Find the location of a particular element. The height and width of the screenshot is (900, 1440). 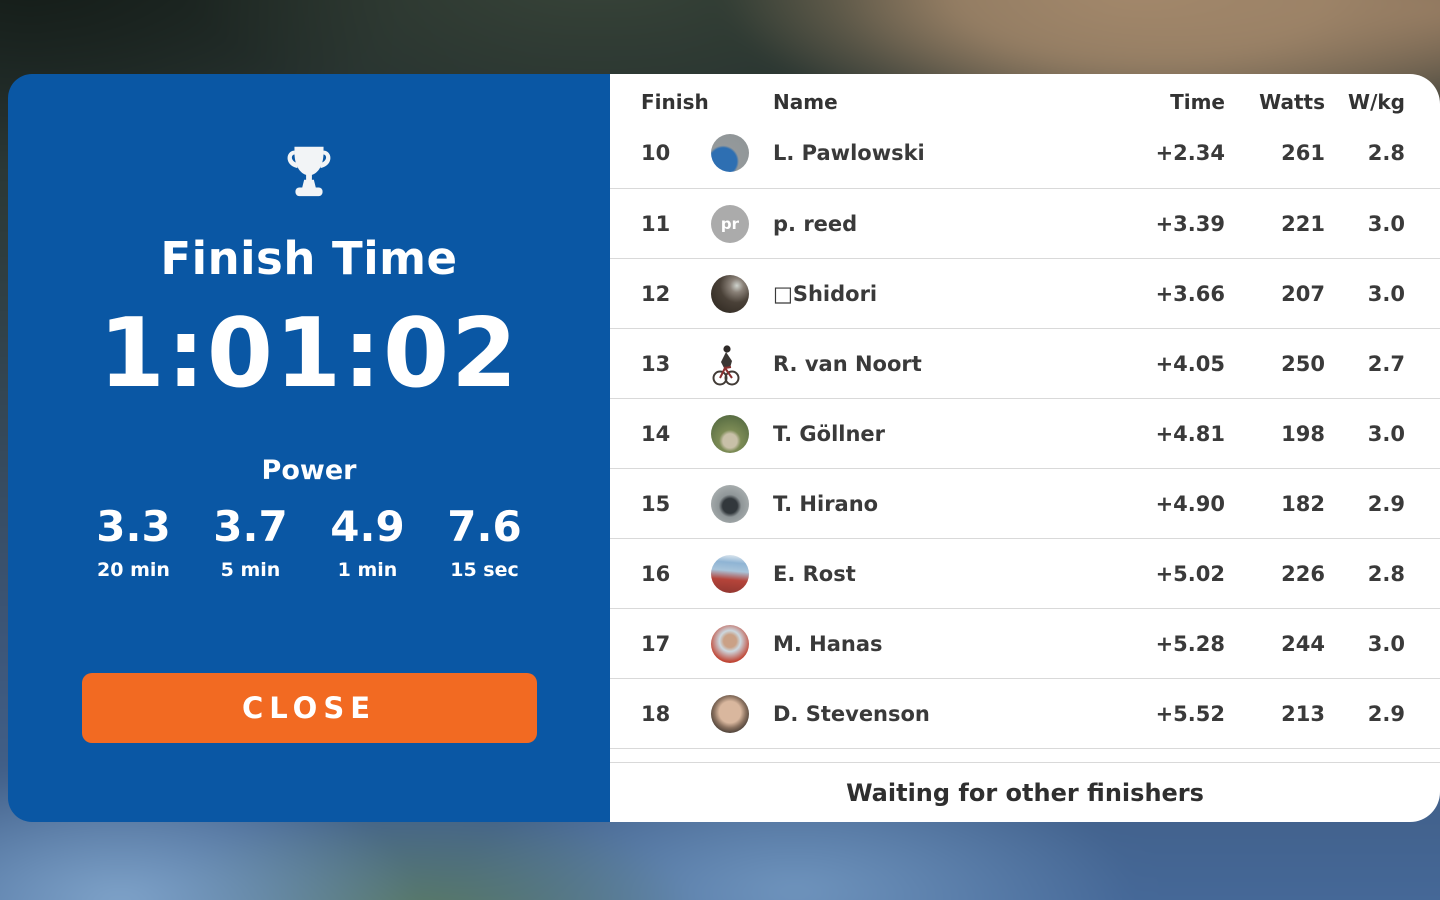

power-stat: 7.6 15 sec is located at coordinates (484, 541).